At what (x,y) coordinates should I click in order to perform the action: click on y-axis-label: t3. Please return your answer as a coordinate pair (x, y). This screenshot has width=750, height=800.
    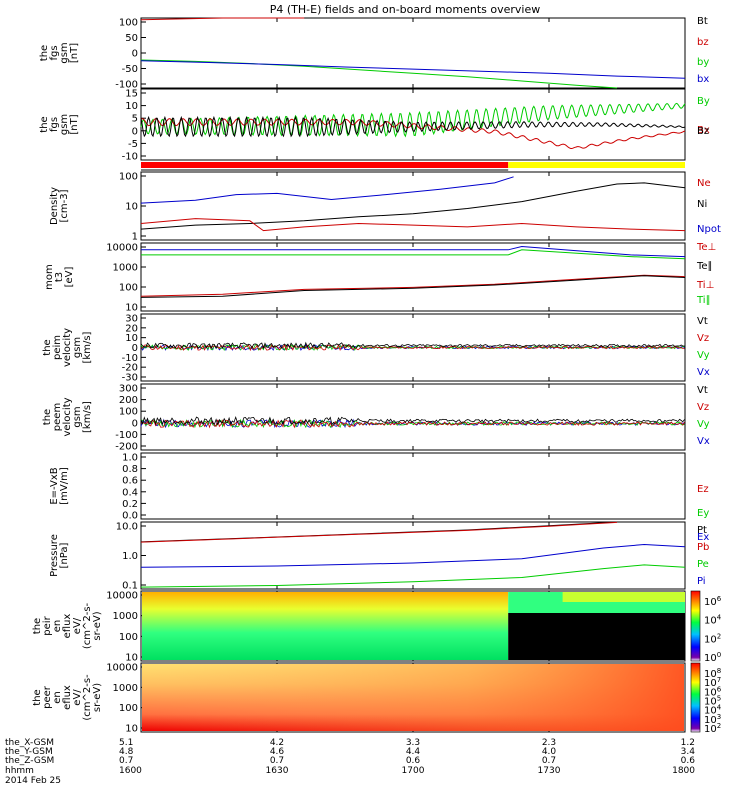
    Looking at the image, I should click on (59, 277).